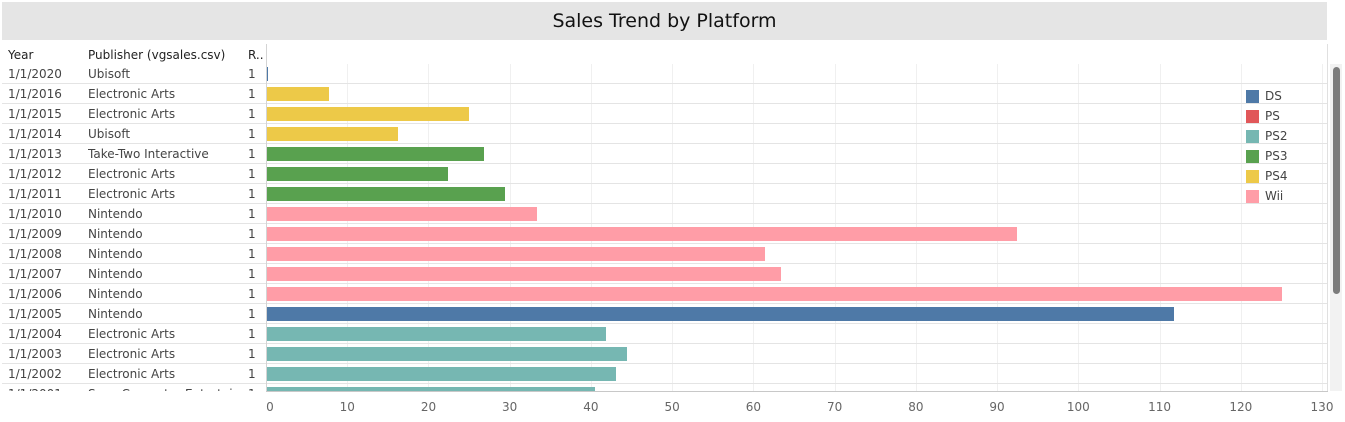  I want to click on legend: DS PS PS2 PS3 PS4 Wii, so click(1267, 146).